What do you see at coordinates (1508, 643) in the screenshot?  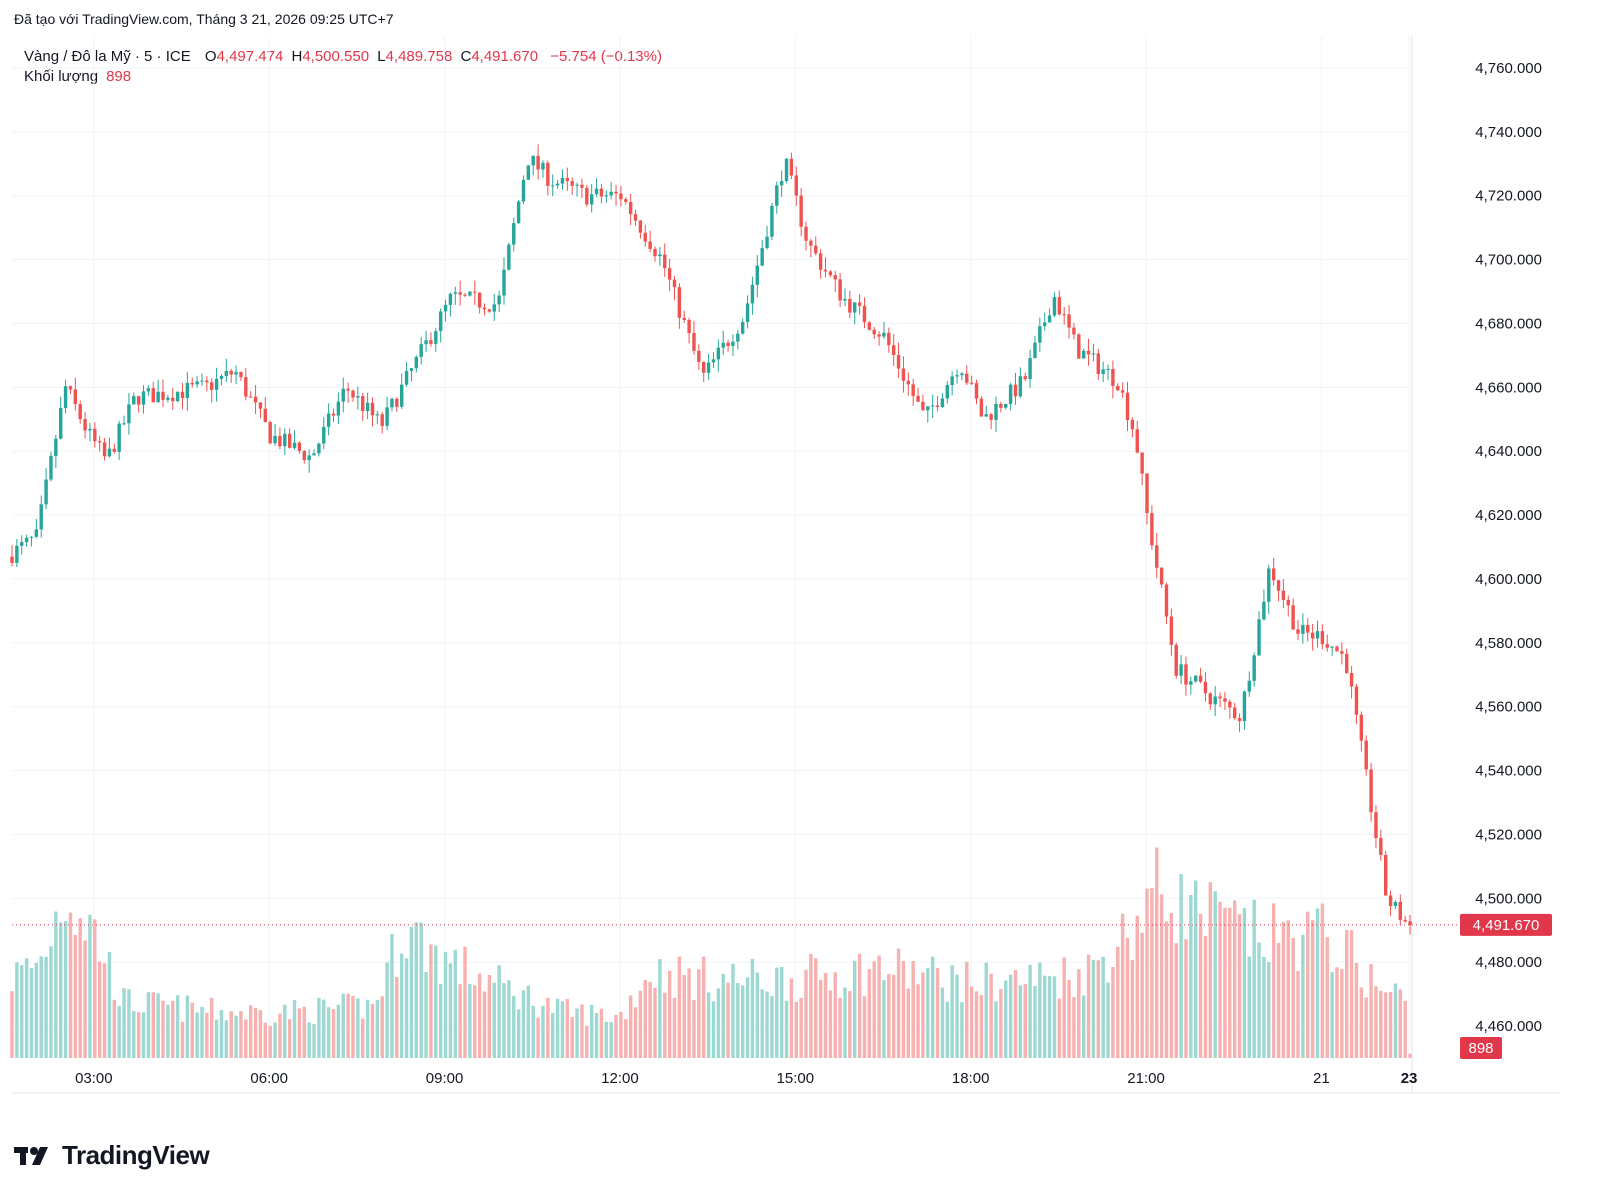 I see `y-tick-label: 4,580.000` at bounding box center [1508, 643].